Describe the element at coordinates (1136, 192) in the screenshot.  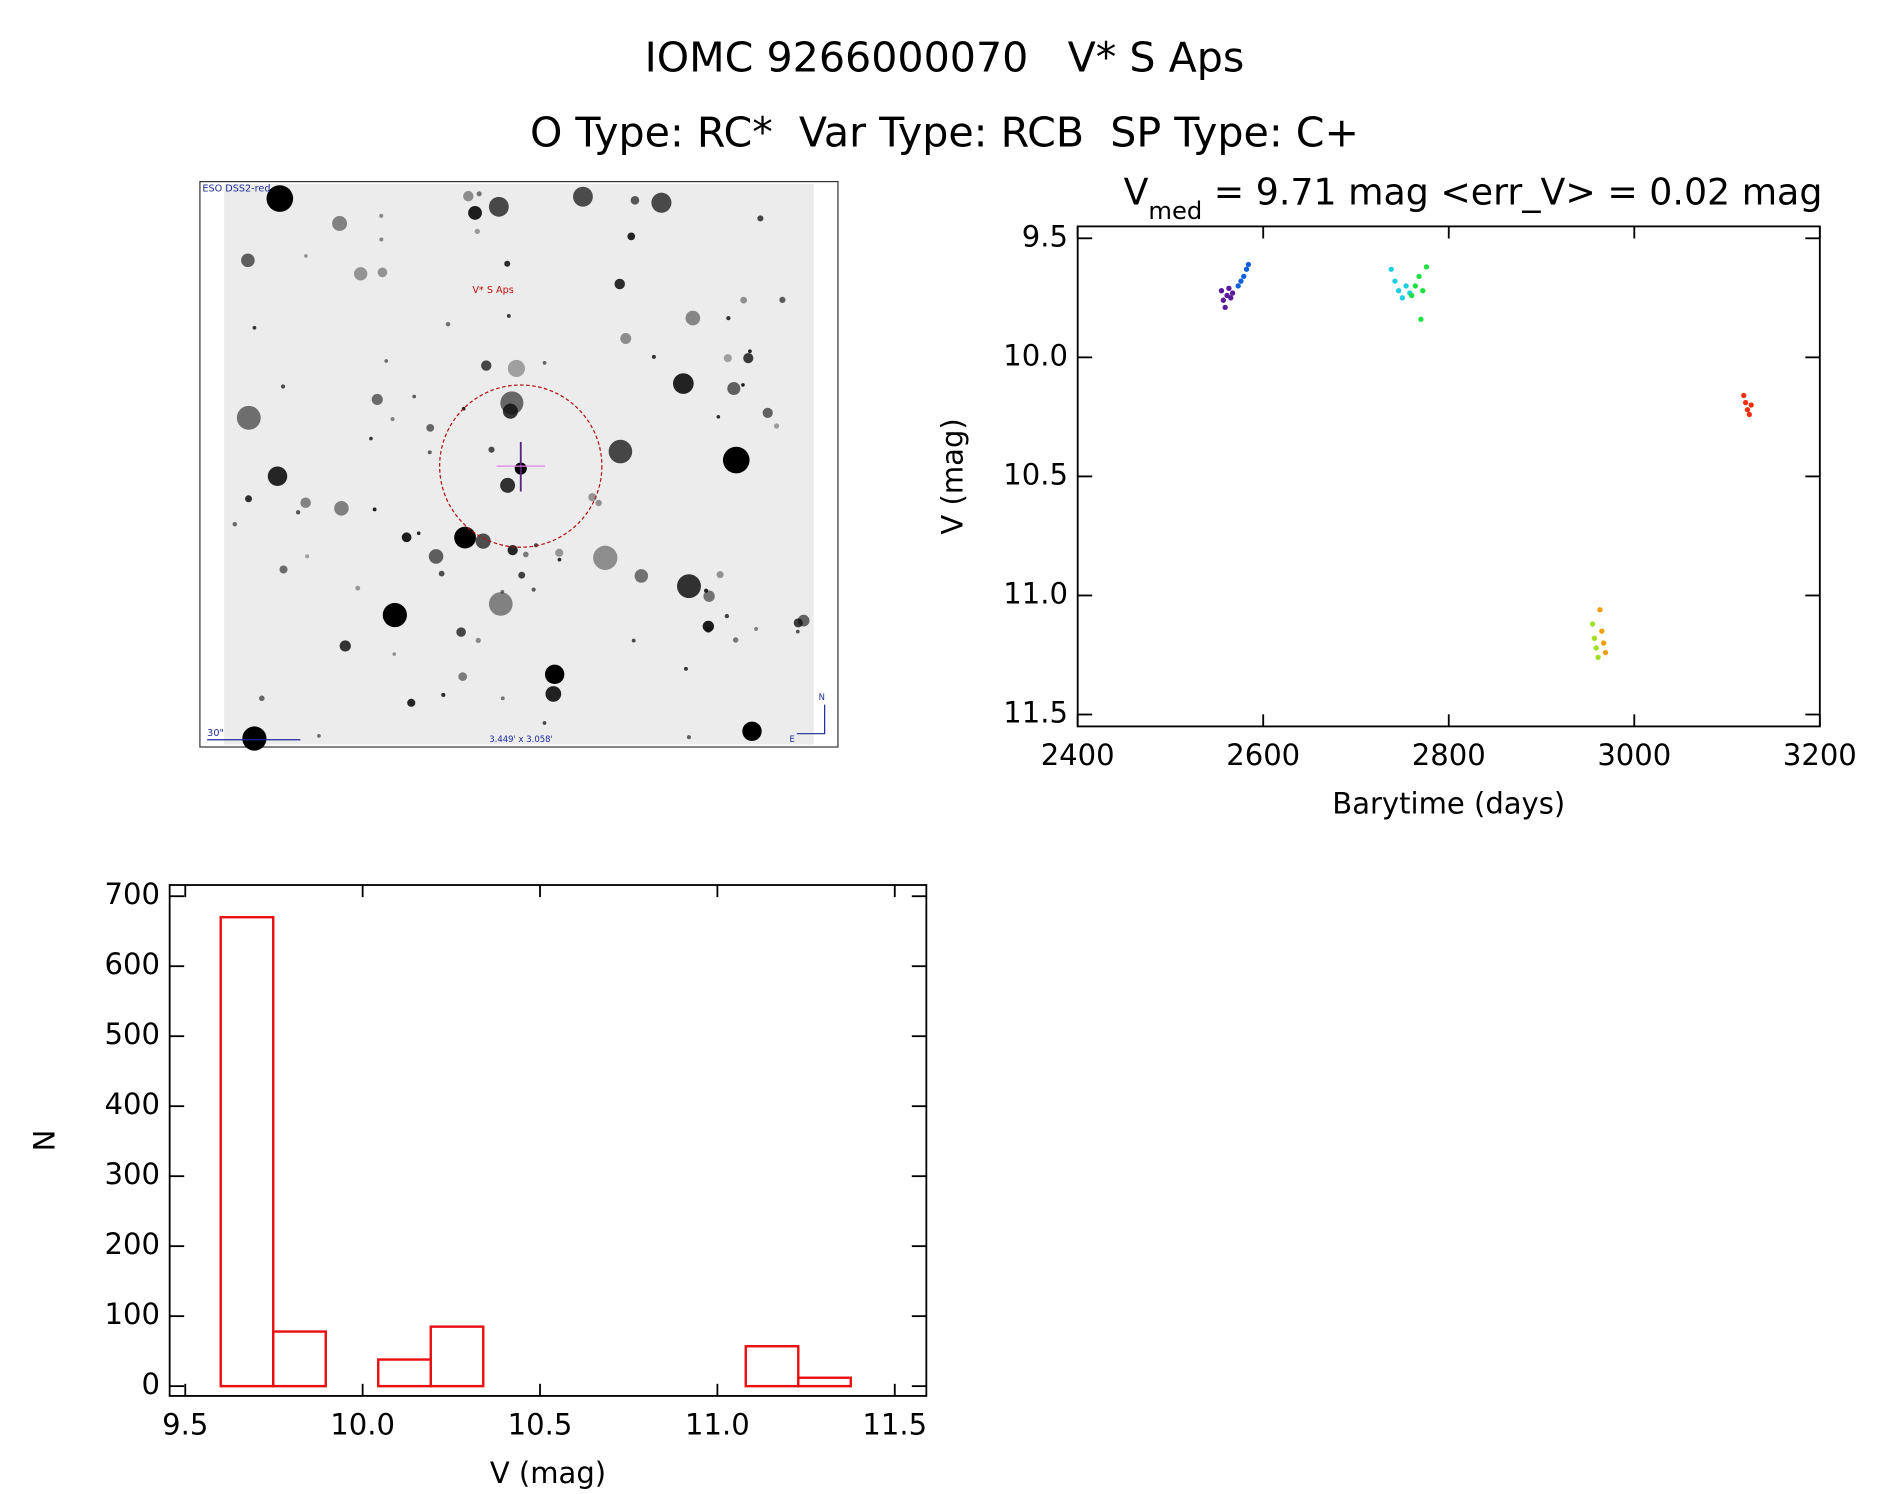
I see `title-part: V` at that location.